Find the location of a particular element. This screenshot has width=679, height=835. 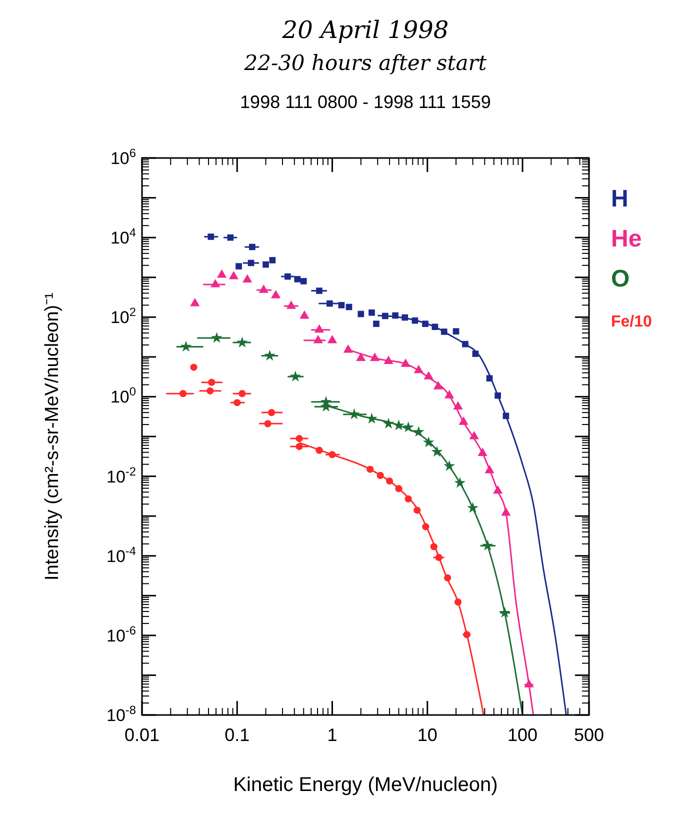

y-tick-label: 10$^{-2}$ is located at coordinates (121, 475).